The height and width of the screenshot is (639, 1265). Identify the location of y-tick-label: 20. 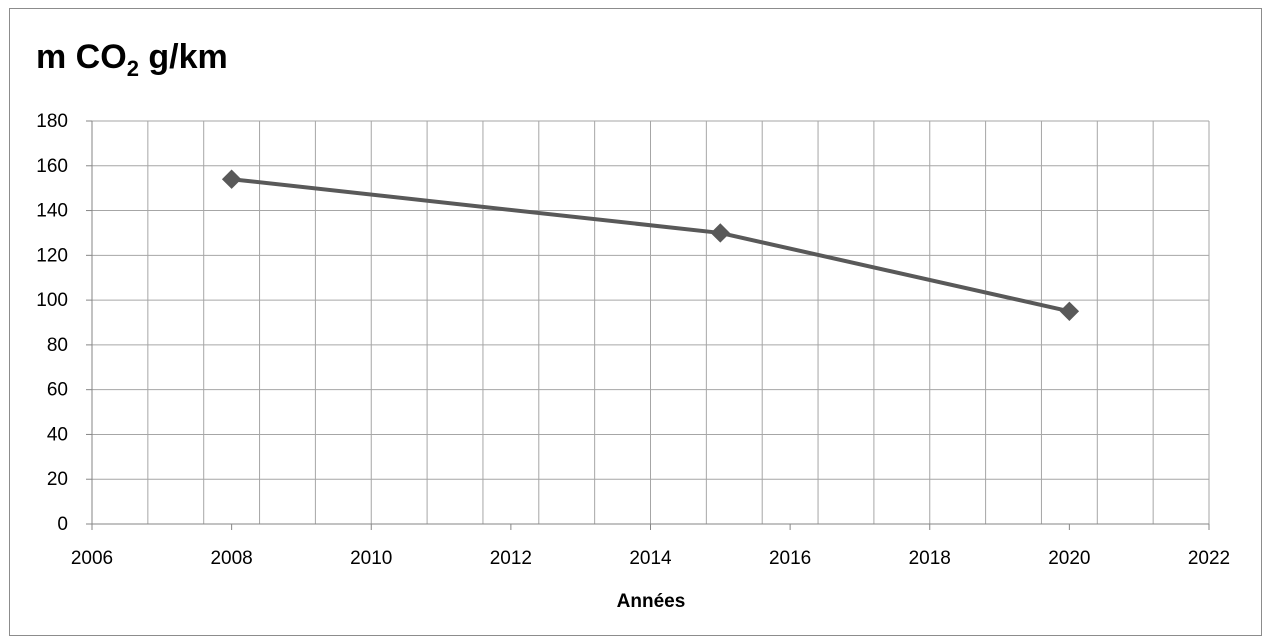
(57, 479).